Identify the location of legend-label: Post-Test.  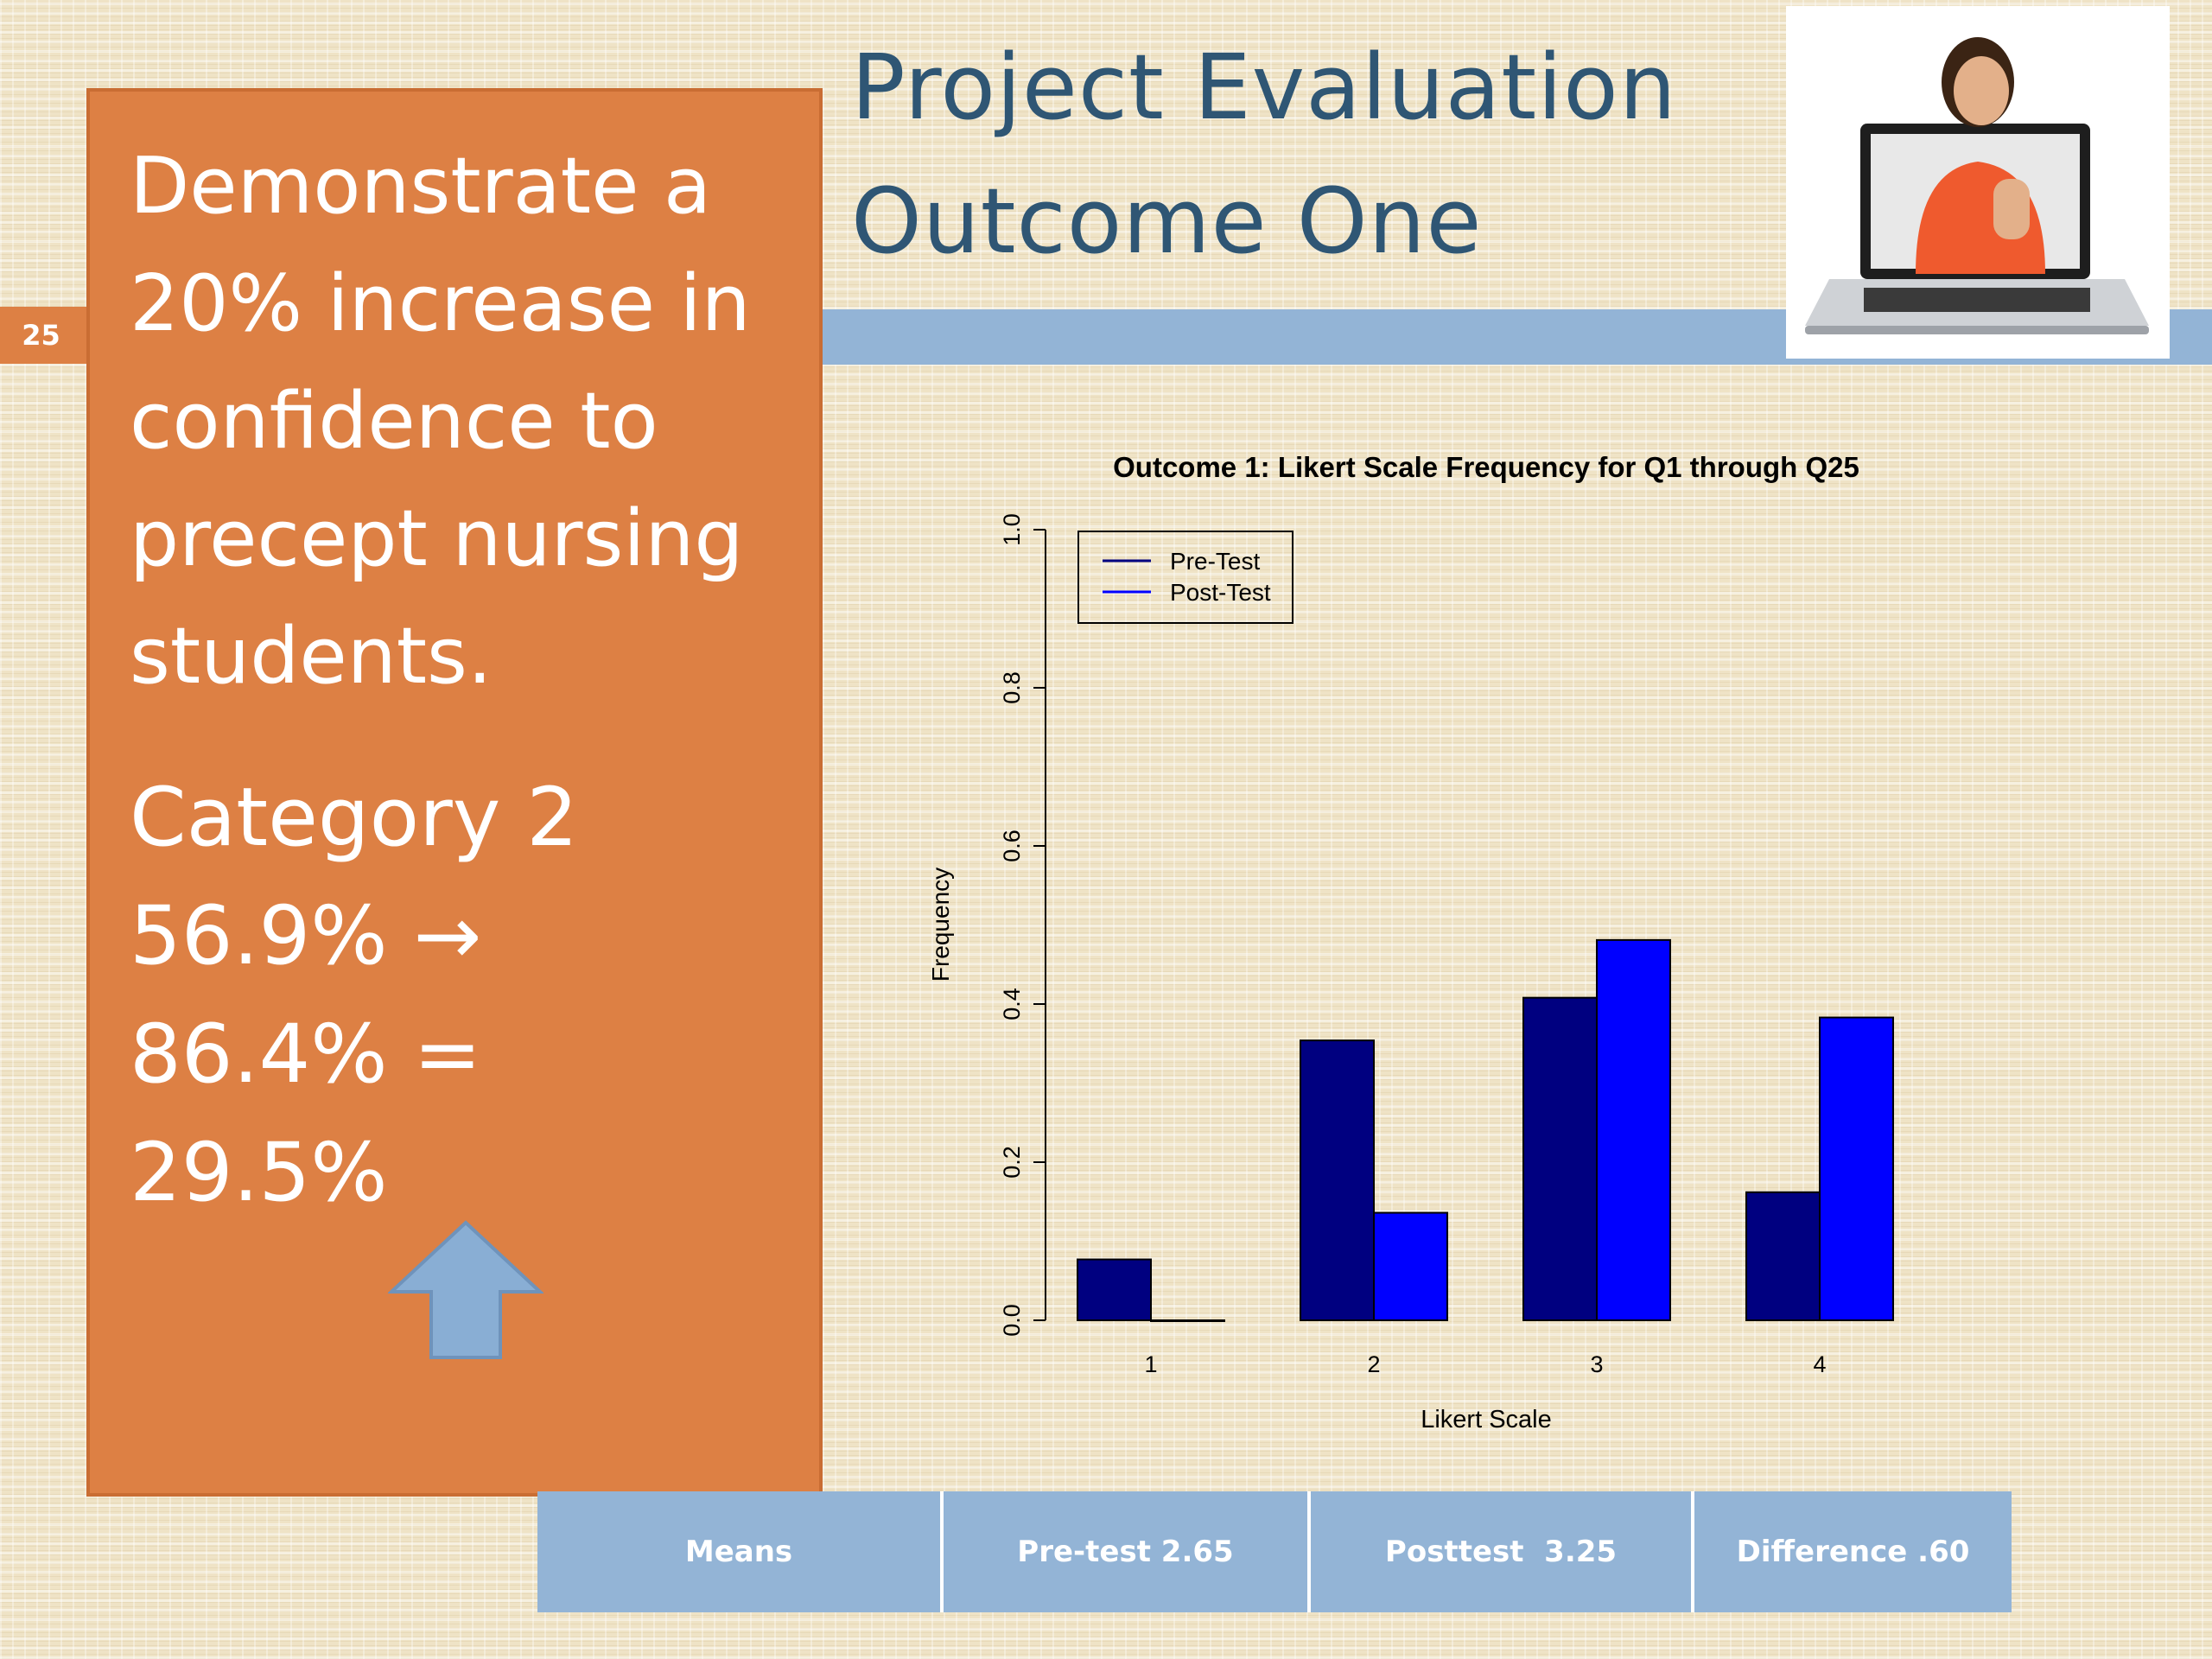
(1220, 592).